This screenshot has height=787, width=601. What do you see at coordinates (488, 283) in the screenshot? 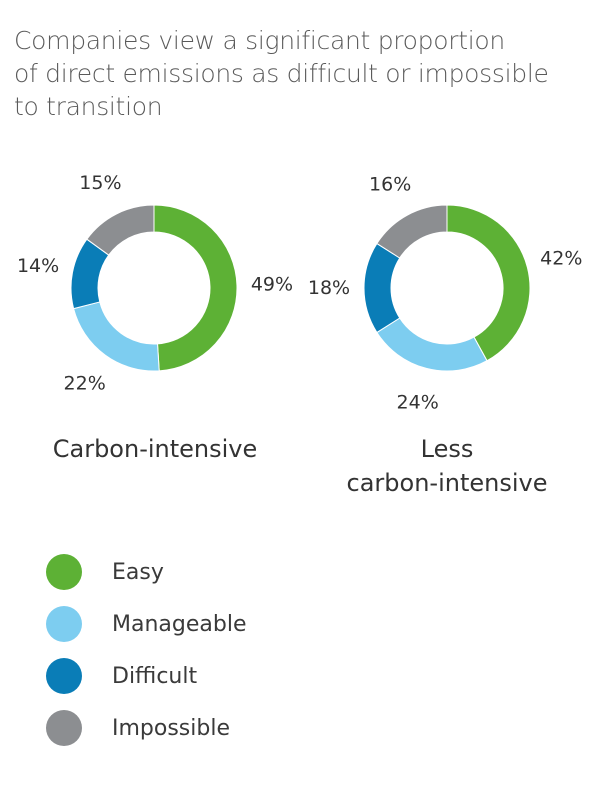
I see `slice-less-carbon-intensive-easy` at bounding box center [488, 283].